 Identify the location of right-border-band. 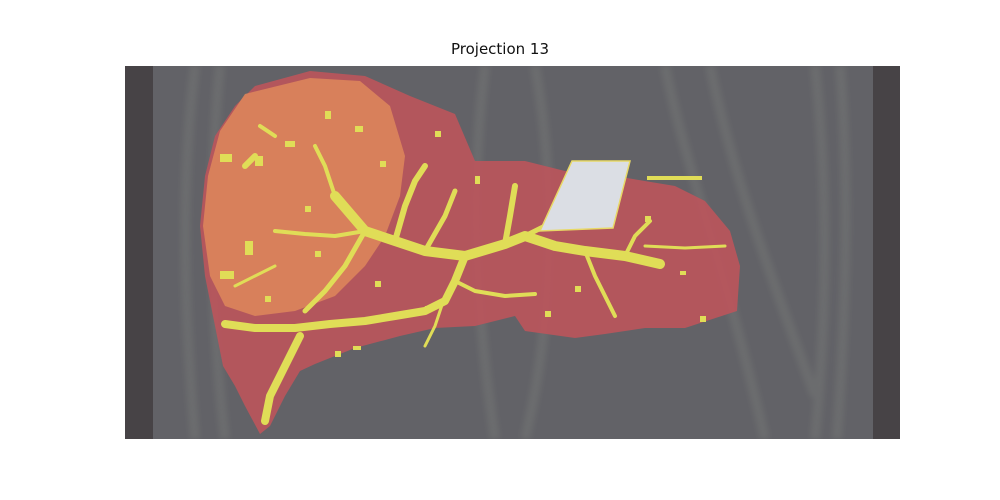
(886, 252).